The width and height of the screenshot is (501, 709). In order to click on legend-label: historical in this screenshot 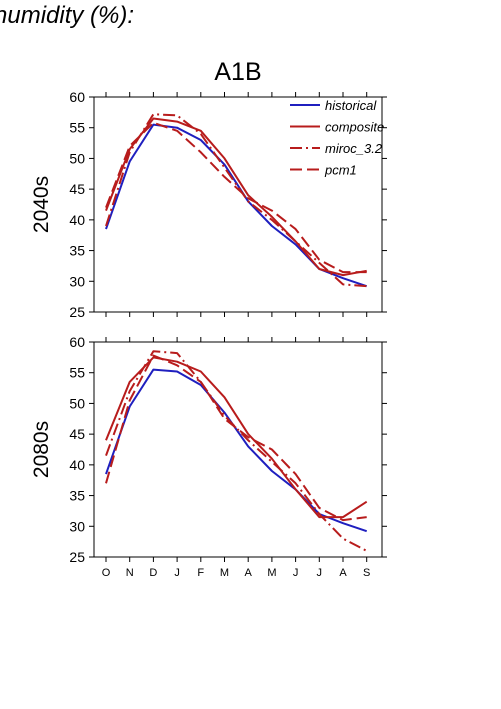, I will do `click(351, 105)`.